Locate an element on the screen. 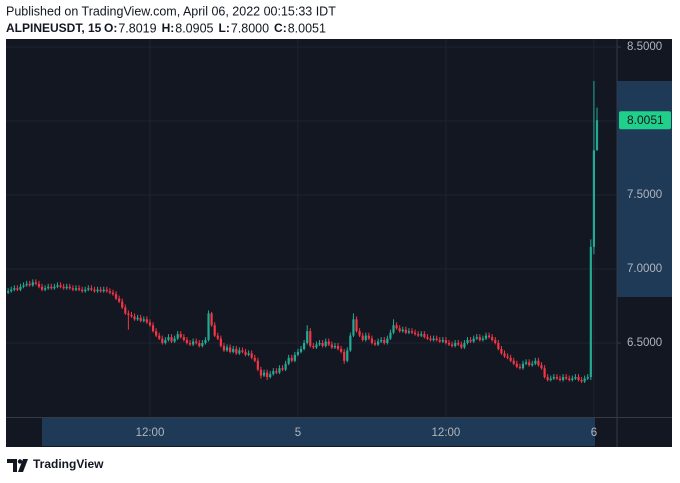  legend-label: O: is located at coordinates (110, 28).